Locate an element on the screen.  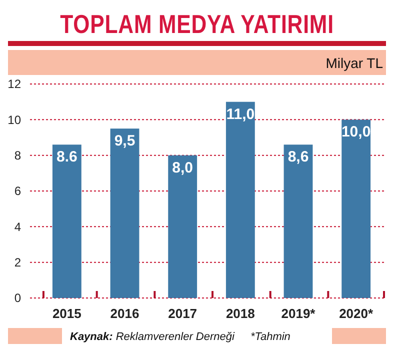
text: Kaynak: Reklamverenler Derneği is located at coordinates (153, 337).